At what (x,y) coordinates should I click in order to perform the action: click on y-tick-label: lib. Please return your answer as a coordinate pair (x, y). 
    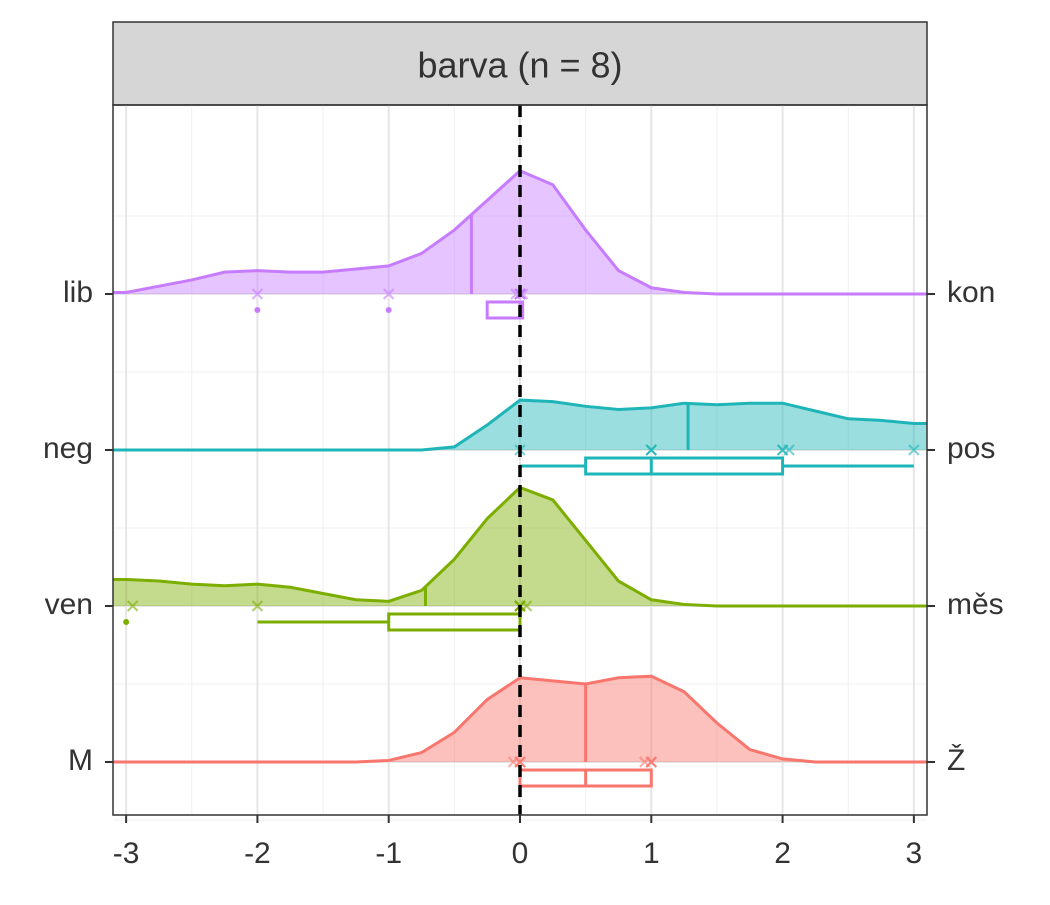
    Looking at the image, I should click on (78, 292).